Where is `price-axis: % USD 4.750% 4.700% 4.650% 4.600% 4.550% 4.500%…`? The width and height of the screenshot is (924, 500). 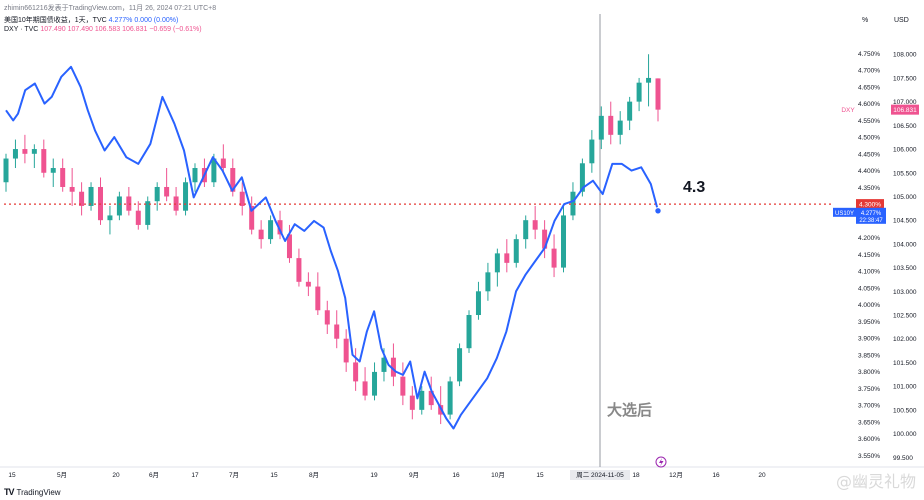
price-axis: % USD 4.750% 4.700% 4.650% 4.600% 4.550% 4.500%… is located at coordinates (887, 239).